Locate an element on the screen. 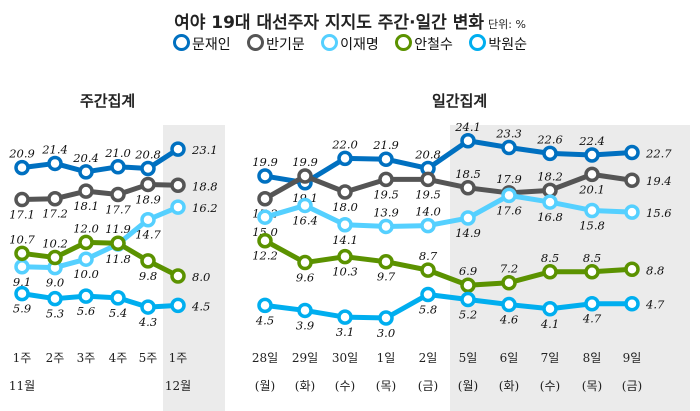 Image resolution: width=700 pixels, height=411 pixels. title-text: 여야 19대 대선주자 지지도 주간·일간 변화 is located at coordinates (329, 23).